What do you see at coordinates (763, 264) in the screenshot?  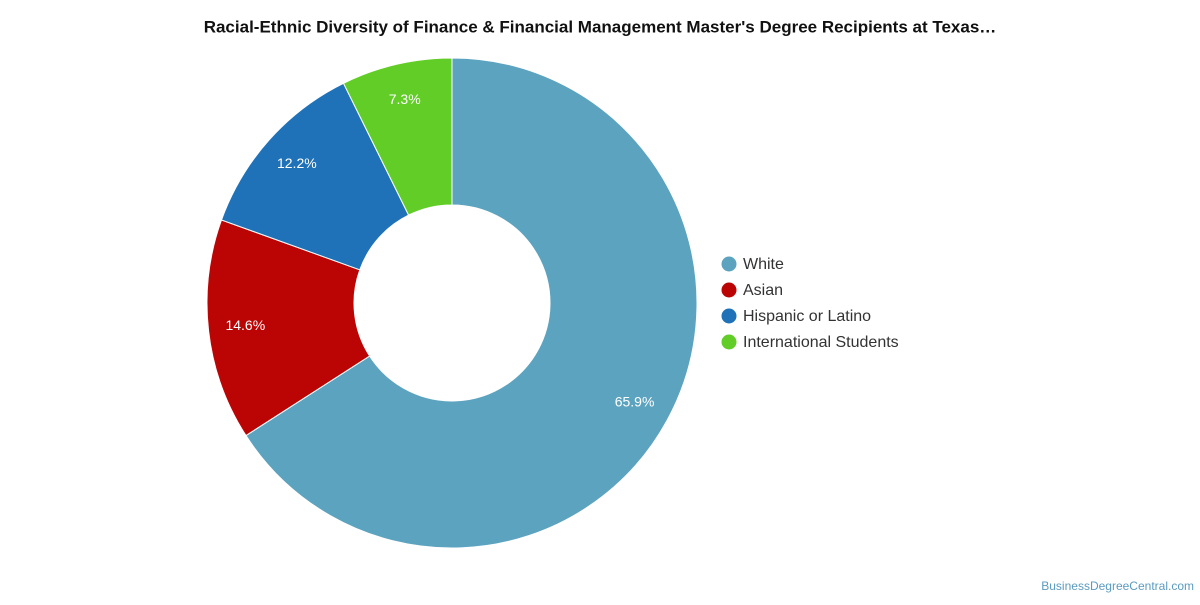 I see `legend-label: White` at bounding box center [763, 264].